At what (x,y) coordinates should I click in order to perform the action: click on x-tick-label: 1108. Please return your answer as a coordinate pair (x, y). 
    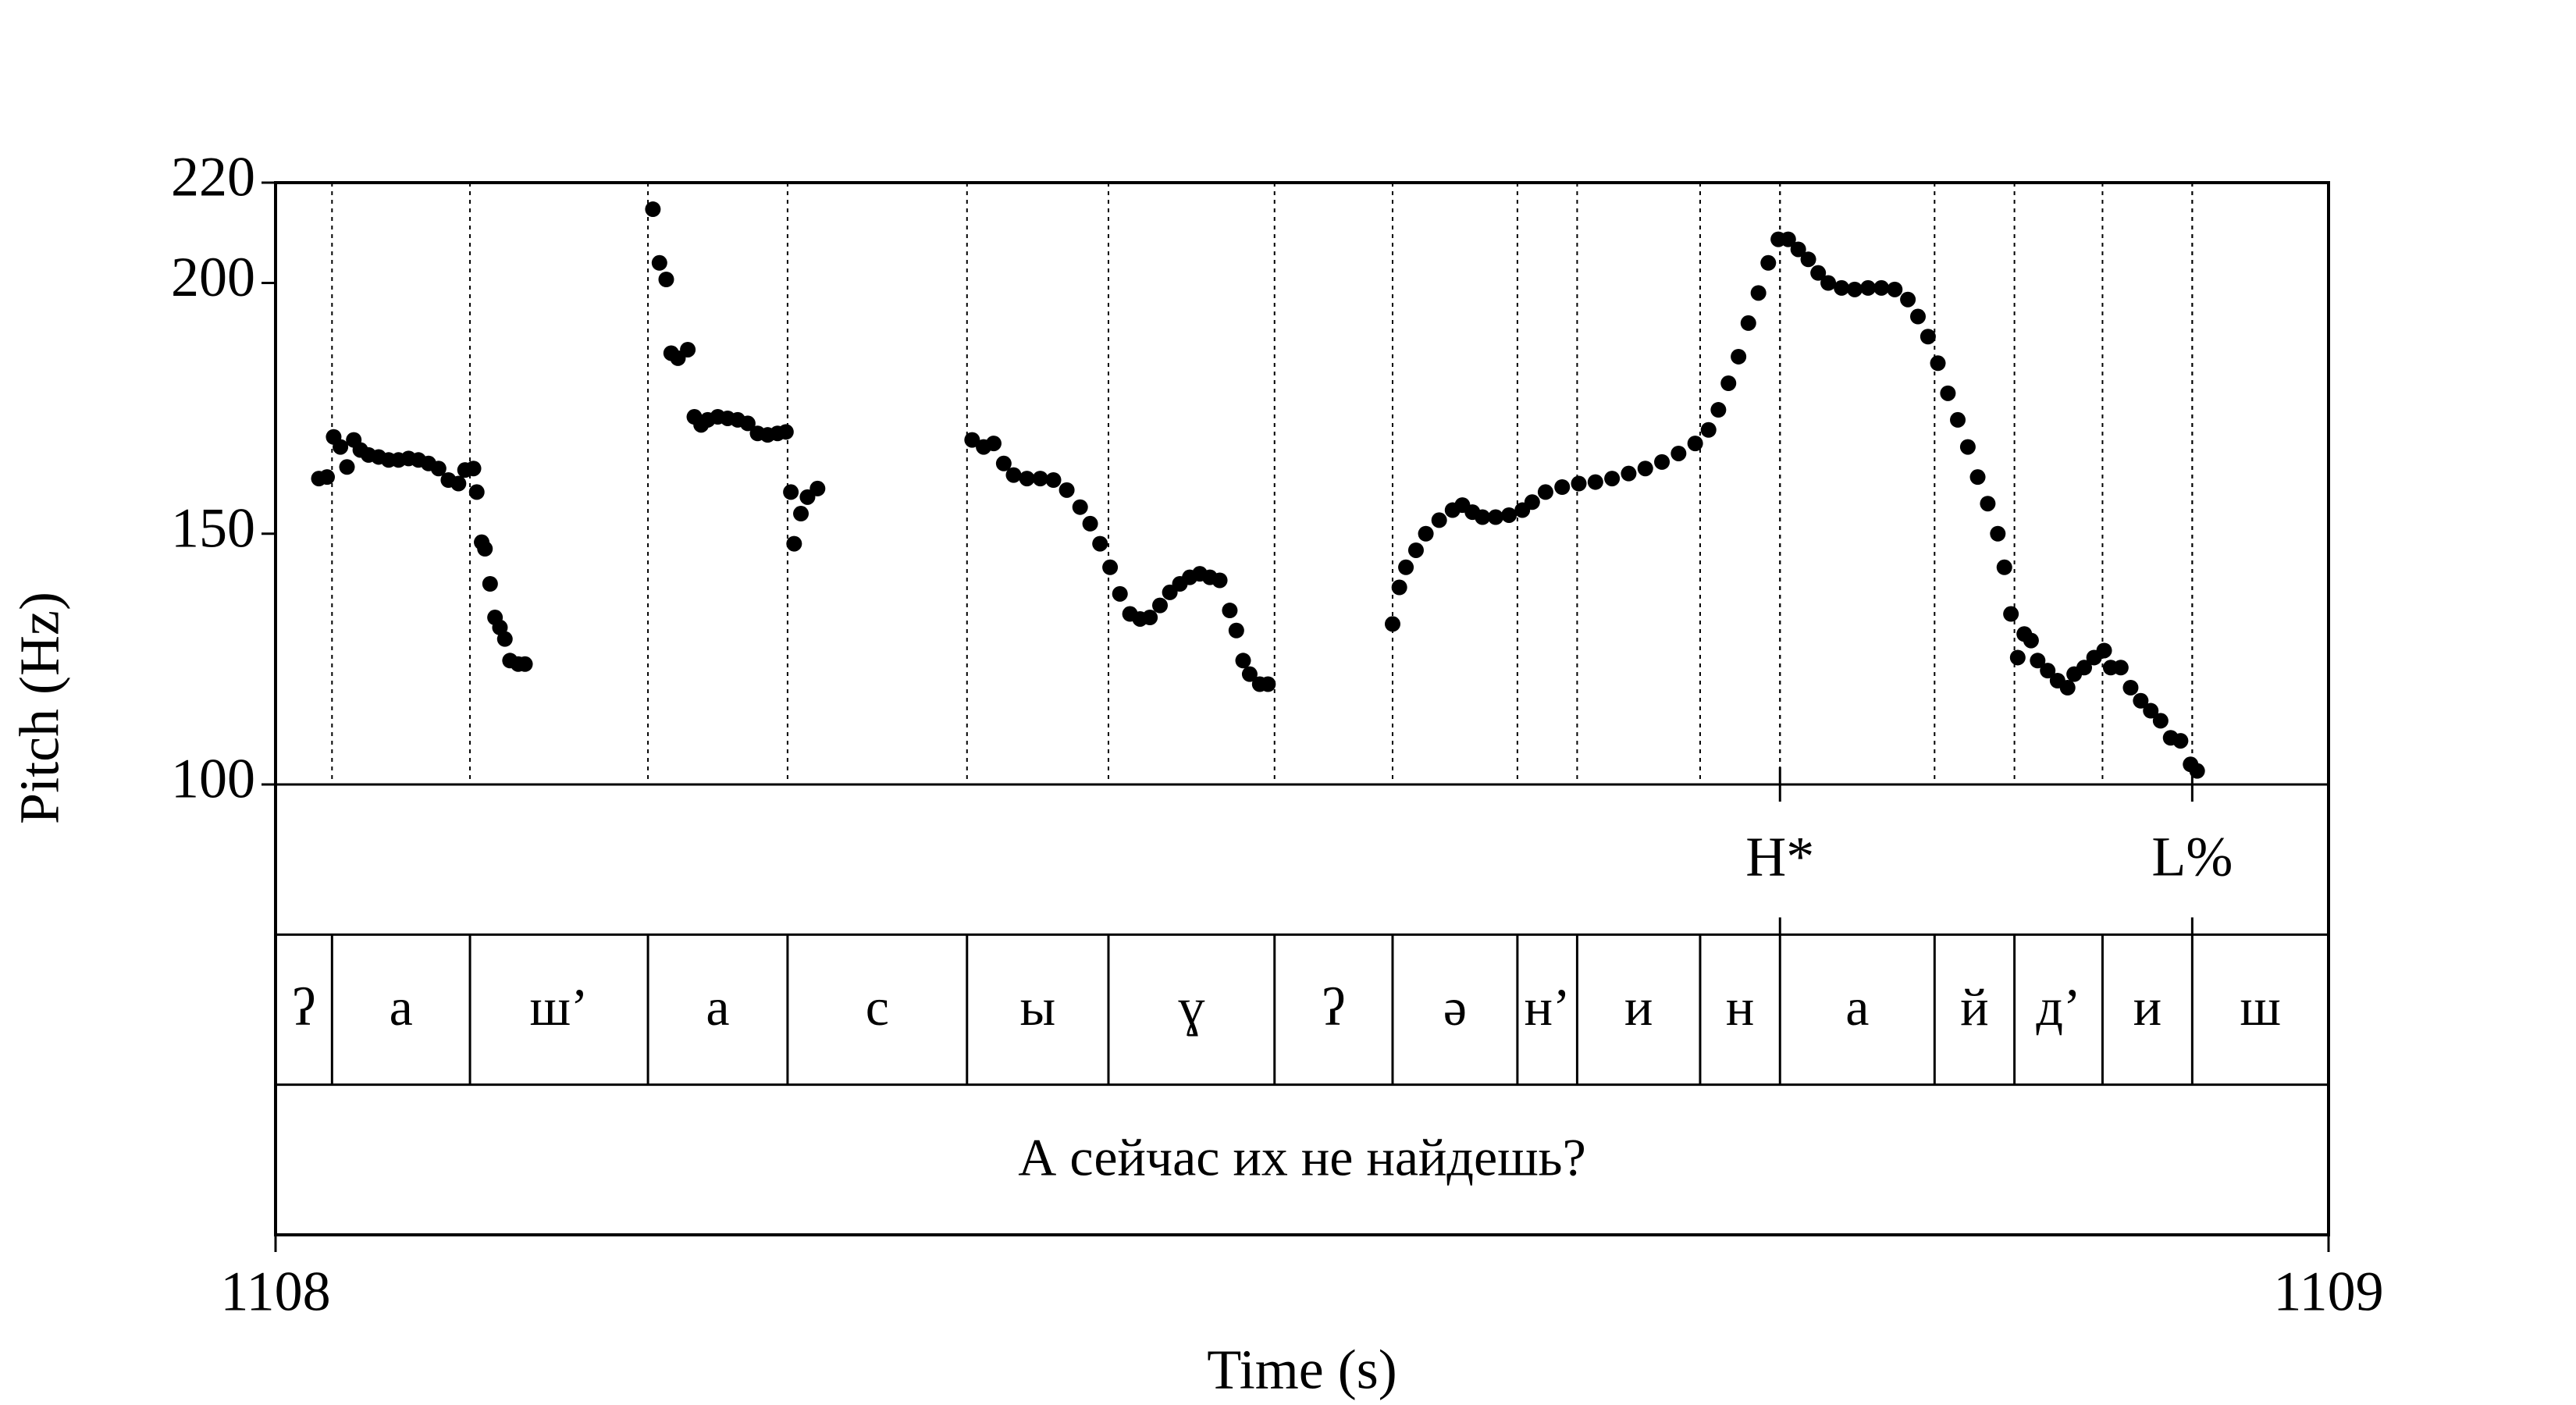
    Looking at the image, I should click on (275, 1292).